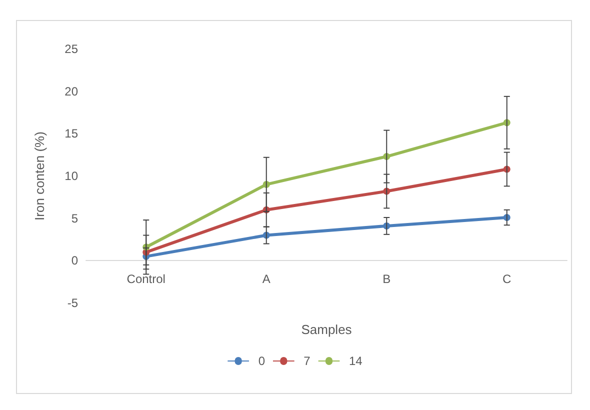  I want to click on y-tick-label: -5, so click(72, 303).